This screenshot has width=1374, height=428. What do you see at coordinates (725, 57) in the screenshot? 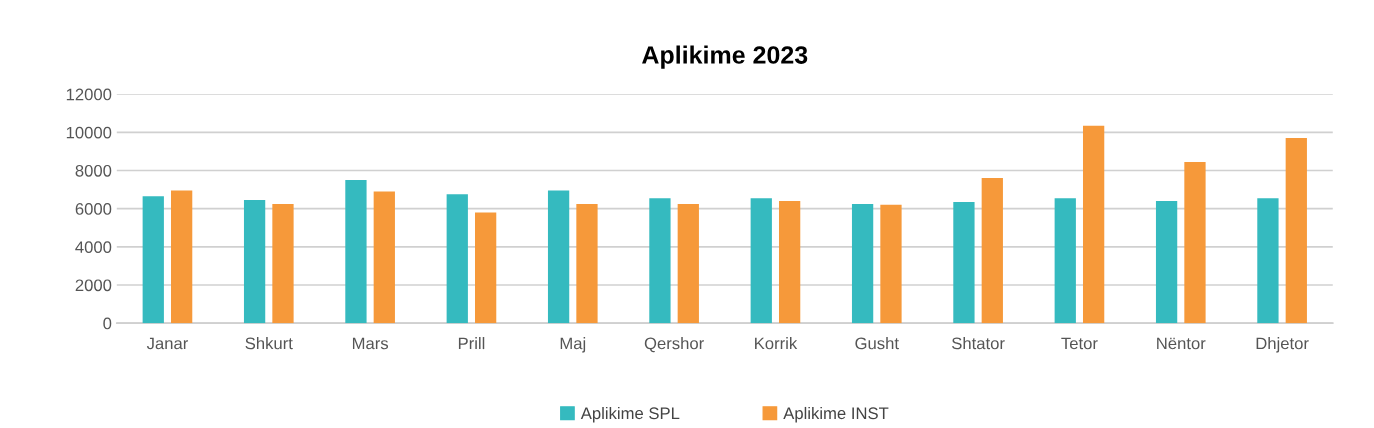
I see `chart-title: Aplikime 2023` at bounding box center [725, 57].